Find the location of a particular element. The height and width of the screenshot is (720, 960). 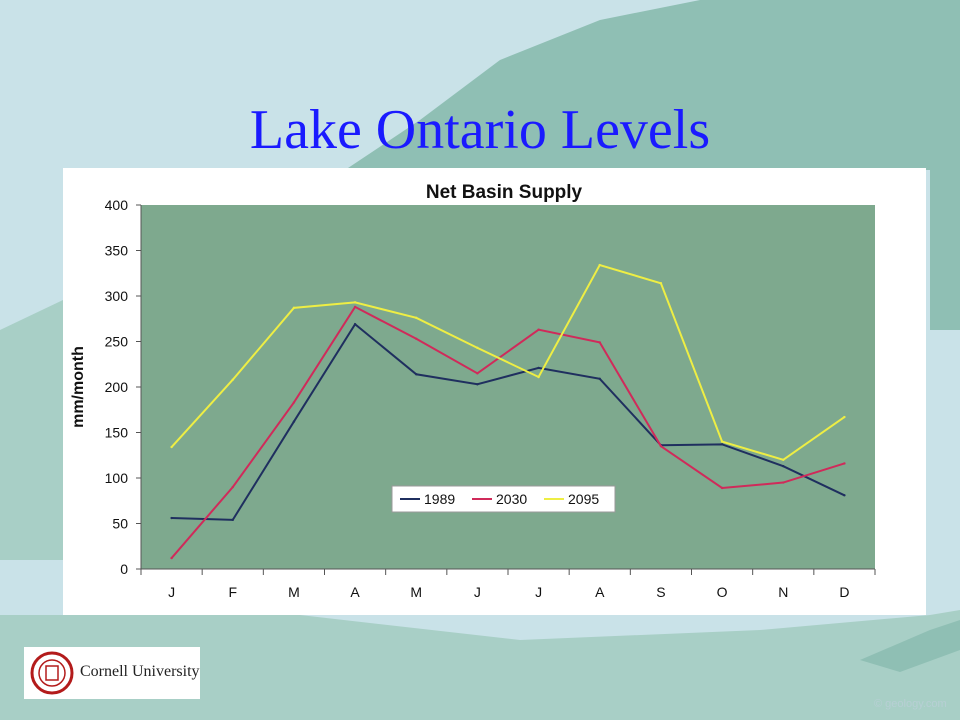

legend-box is located at coordinates (503, 499).